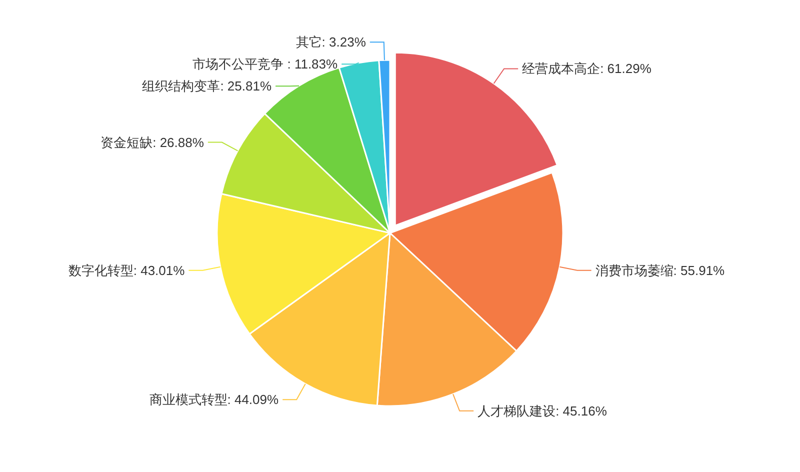  What do you see at coordinates (331, 42) in the screenshot?
I see `slice-label: 其它: 3.23%` at bounding box center [331, 42].